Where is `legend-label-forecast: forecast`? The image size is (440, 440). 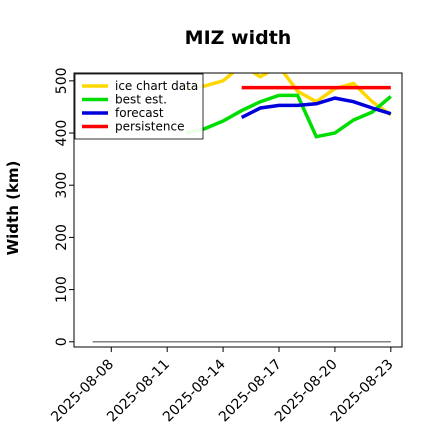
legend-label-forecast: forecast is located at coordinates (139, 113).